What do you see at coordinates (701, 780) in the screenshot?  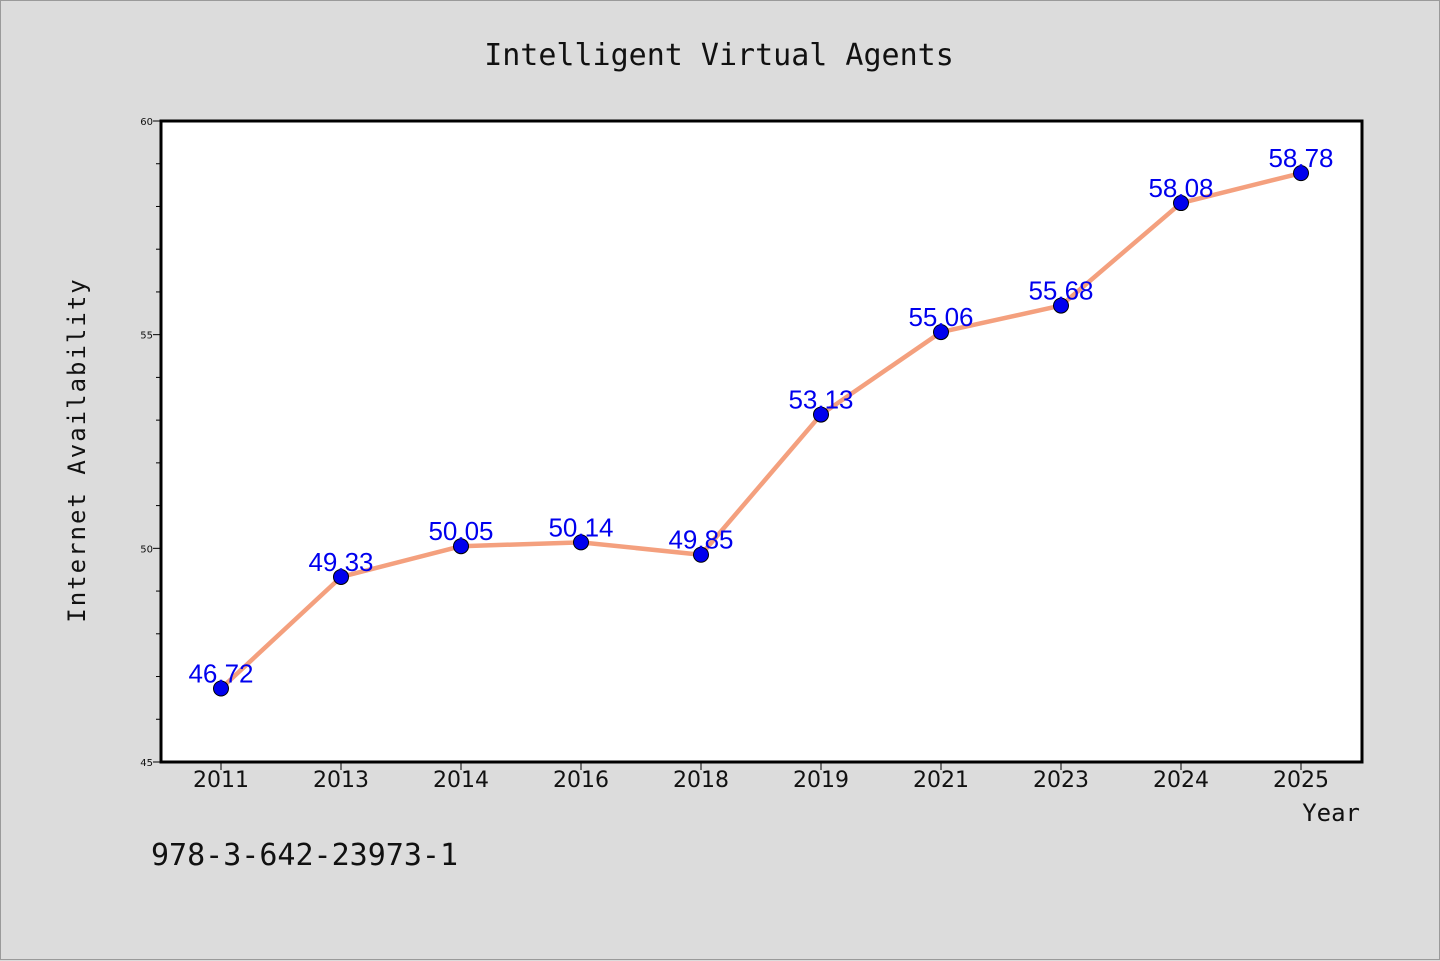 I see `x-tick-label: 2018` at bounding box center [701, 780].